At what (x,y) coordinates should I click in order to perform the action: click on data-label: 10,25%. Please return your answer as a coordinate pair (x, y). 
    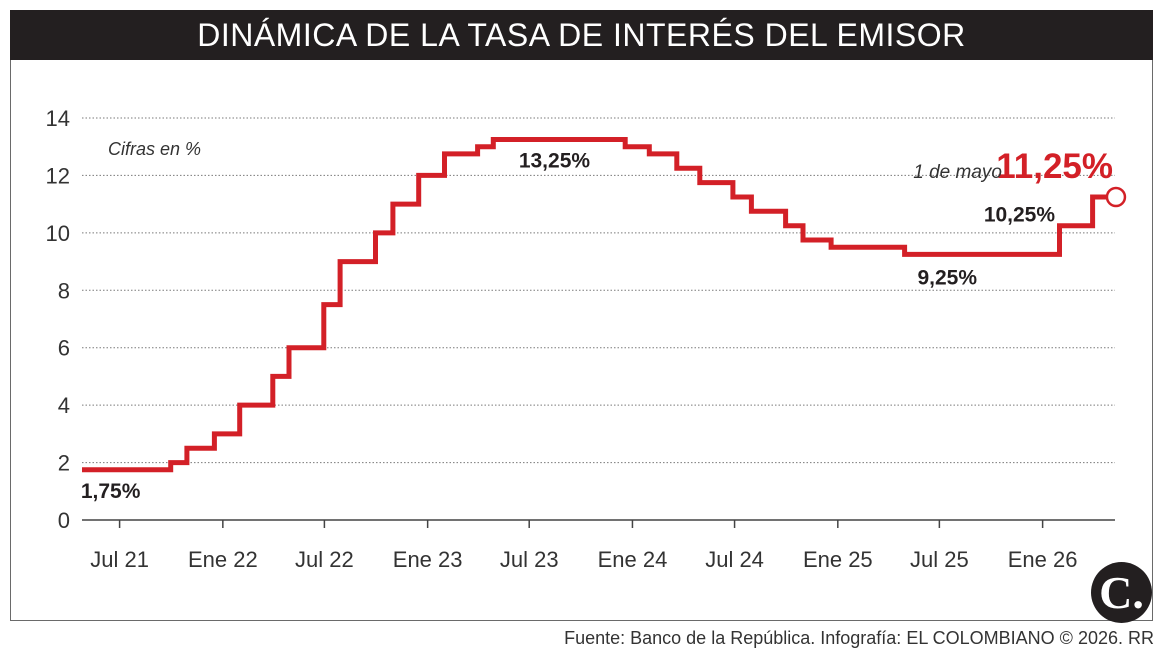
    Looking at the image, I should click on (1020, 215).